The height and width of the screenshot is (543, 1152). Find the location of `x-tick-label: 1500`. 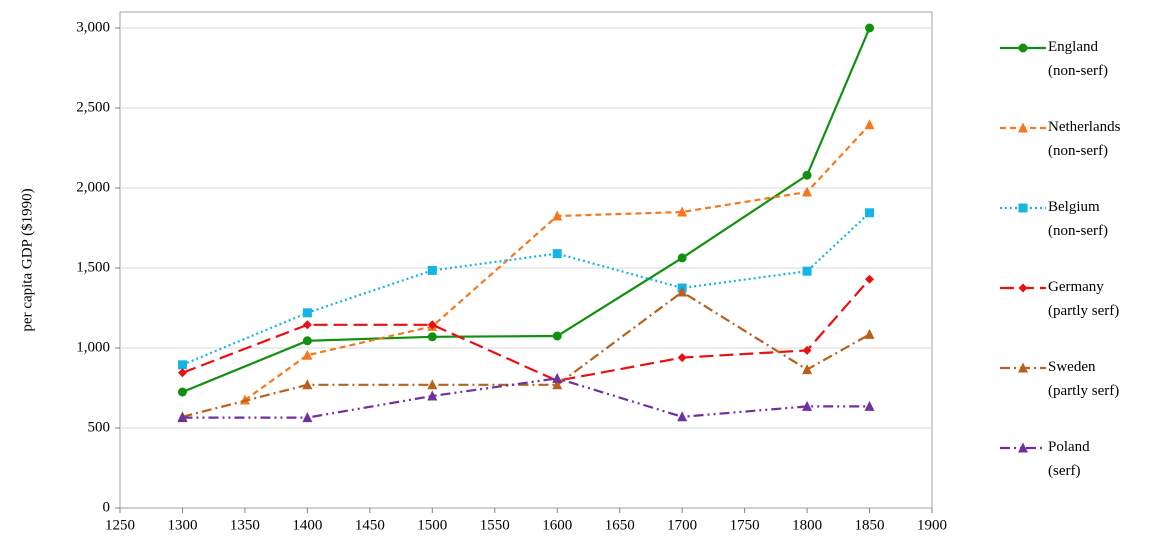

x-tick-label: 1500 is located at coordinates (432, 525).